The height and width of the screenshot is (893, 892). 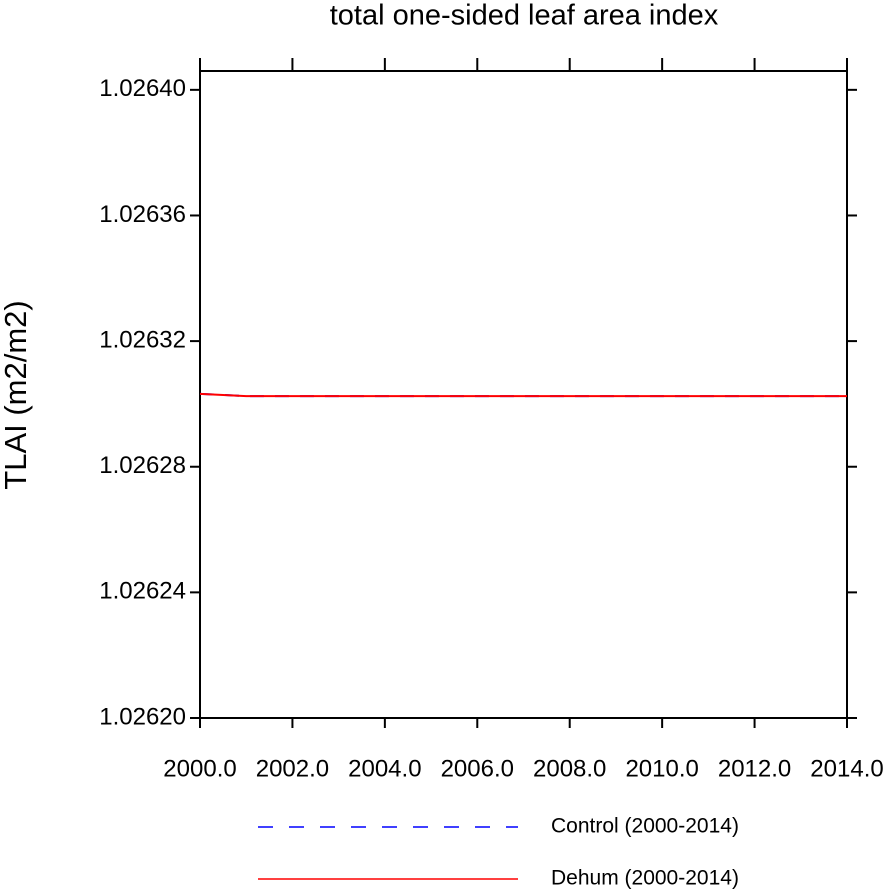 I want to click on x-tick-label: 2000.0, so click(x=199, y=768).